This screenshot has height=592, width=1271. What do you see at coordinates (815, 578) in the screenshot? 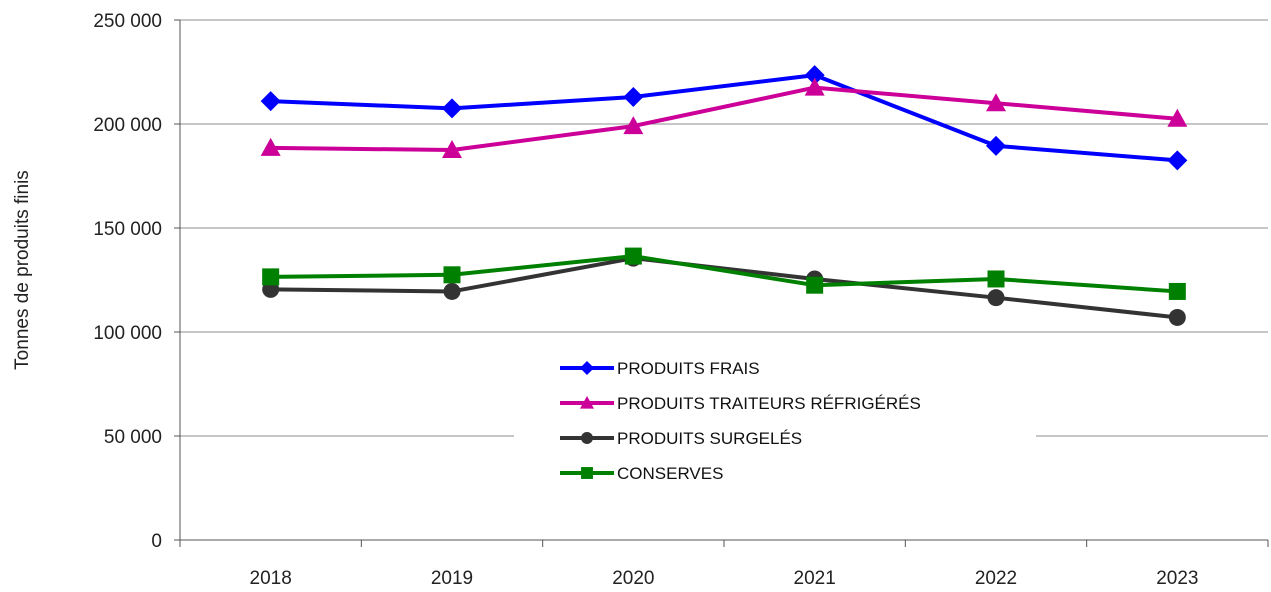
I see `x-tick-label: 2021` at bounding box center [815, 578].